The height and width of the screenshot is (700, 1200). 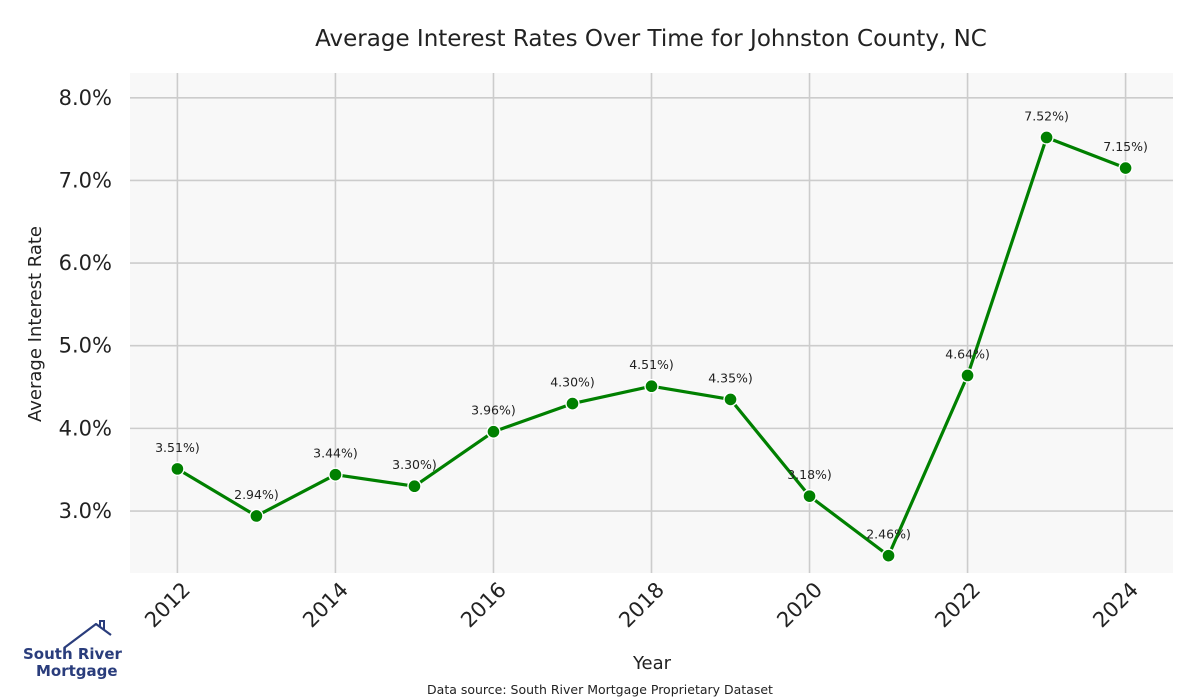 What do you see at coordinates (572, 382) in the screenshot?
I see `data-label: 4.30%)` at bounding box center [572, 382].